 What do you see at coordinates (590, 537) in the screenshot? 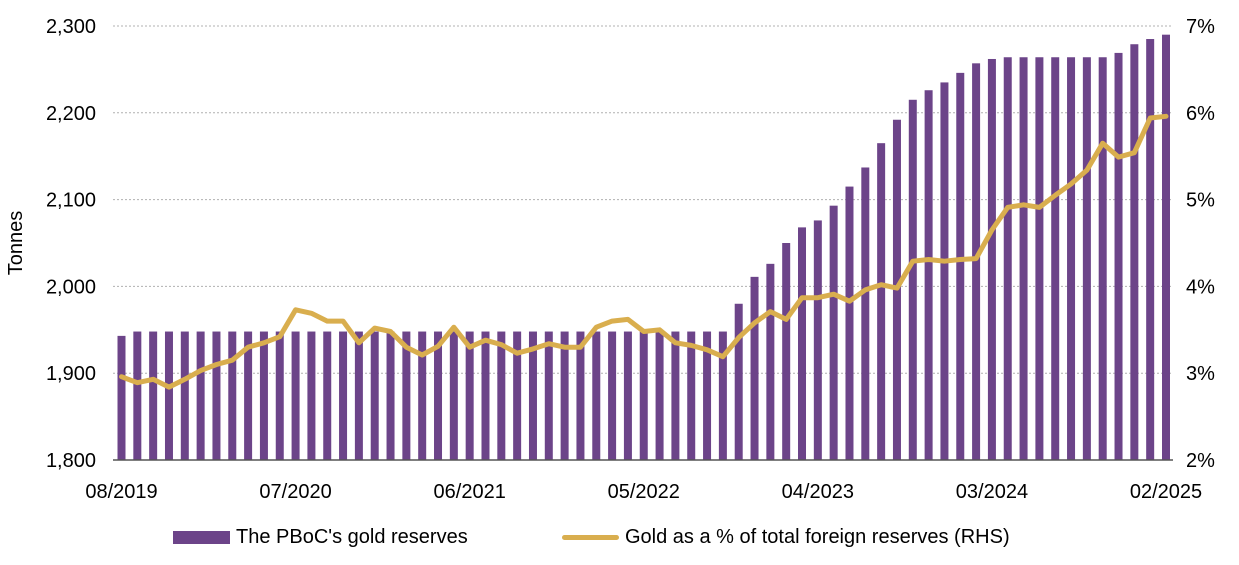
I see `legend-swatch-line` at bounding box center [590, 537].